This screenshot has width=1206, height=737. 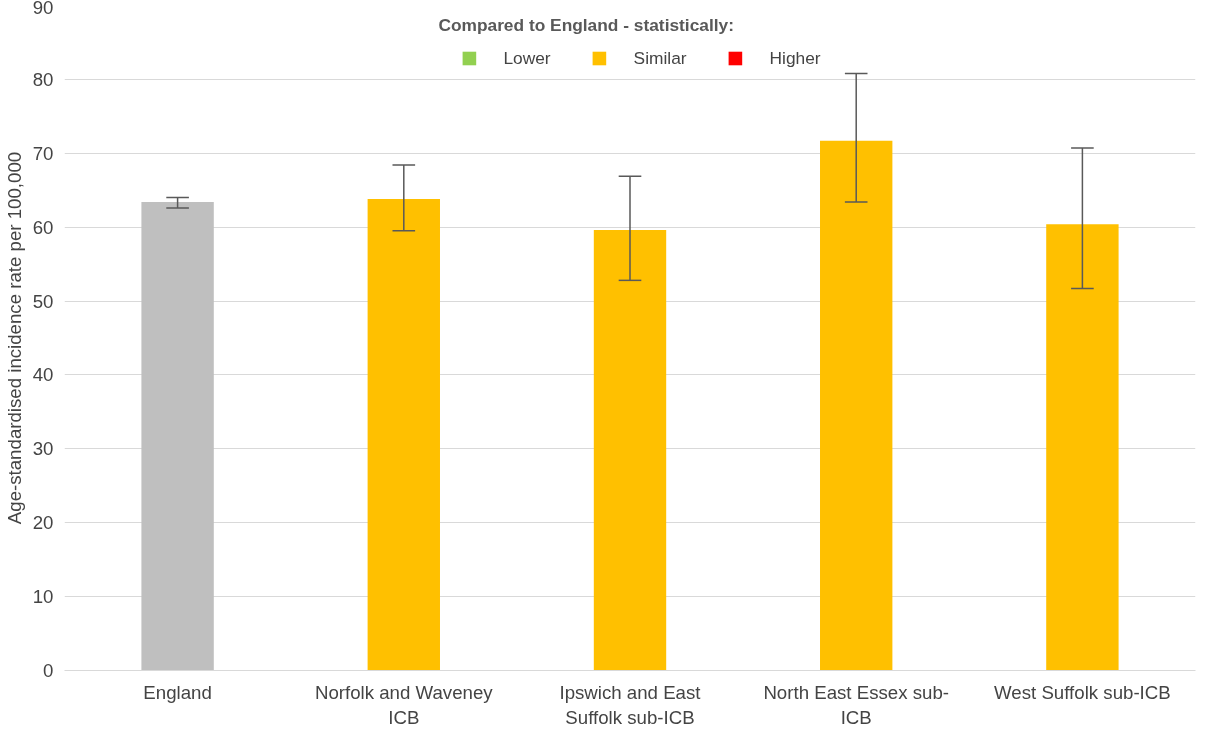 I want to click on y-tick-label: 30, so click(x=43, y=449).